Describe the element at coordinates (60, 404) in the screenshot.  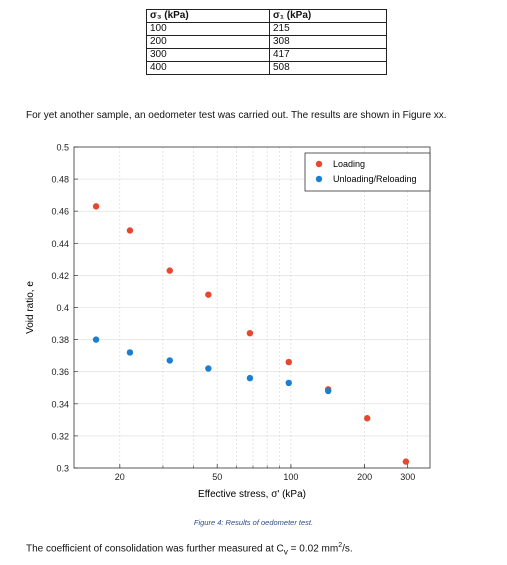
I see `y-tick-label: 0.34` at that location.